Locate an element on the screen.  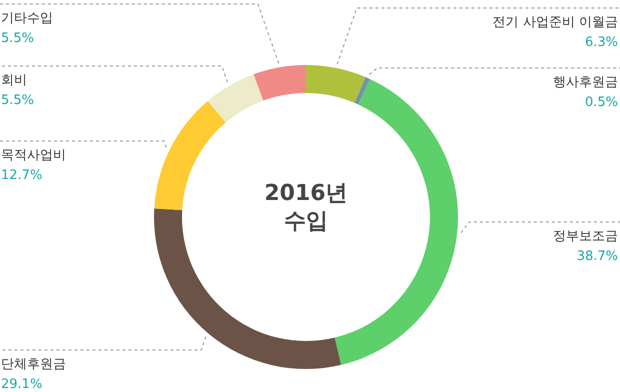
data-label: 12.7% is located at coordinates (21, 175).